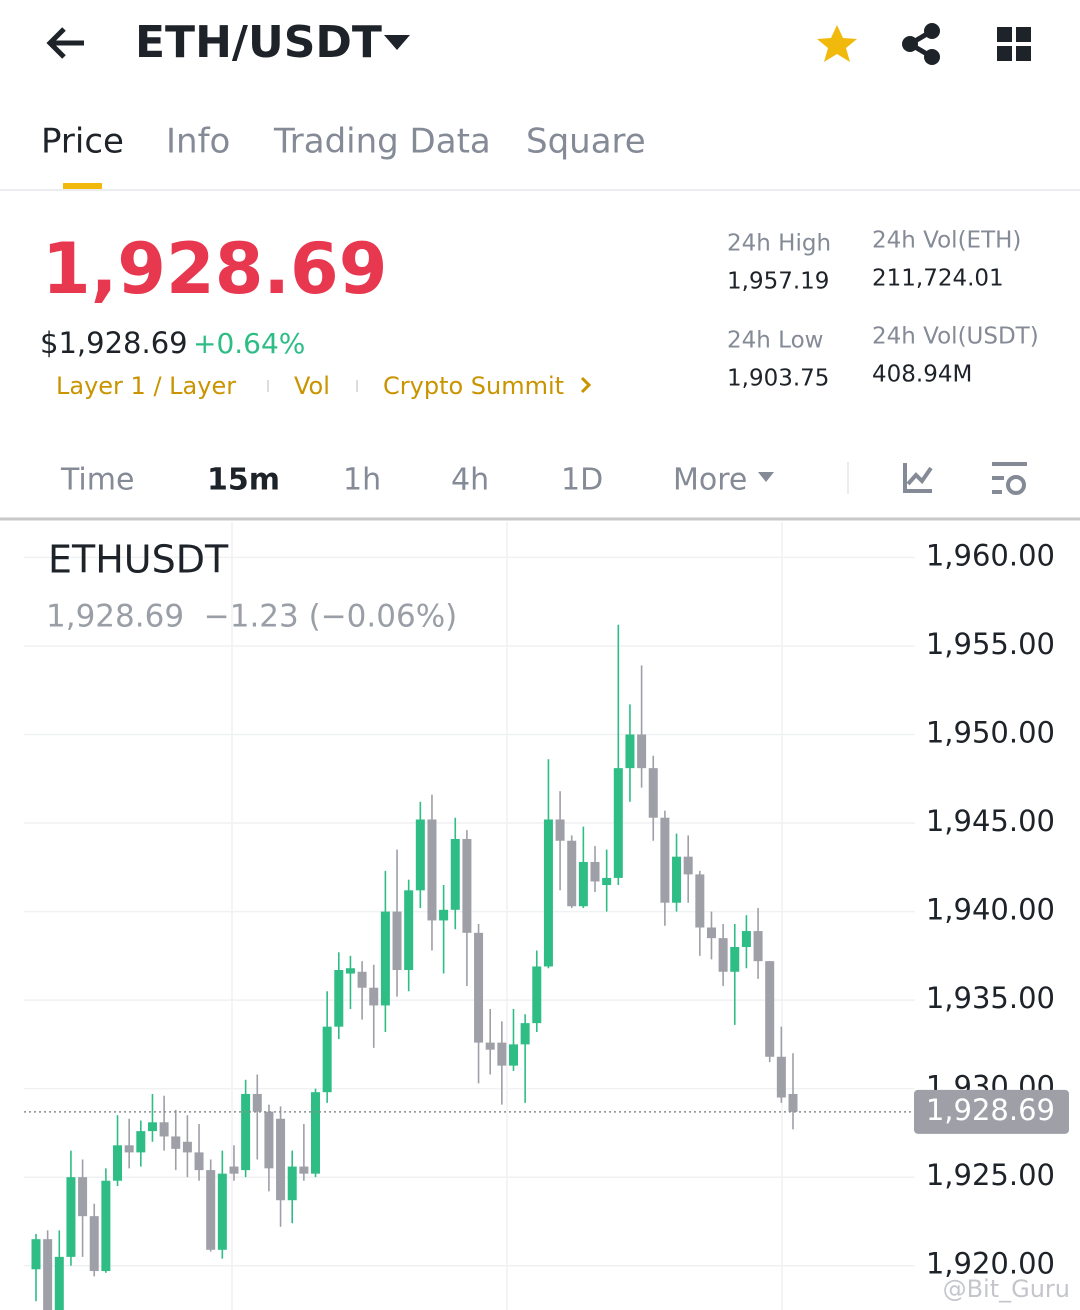 This screenshot has height=1310, width=1080. I want to click on tag: Vol, so click(312, 386).